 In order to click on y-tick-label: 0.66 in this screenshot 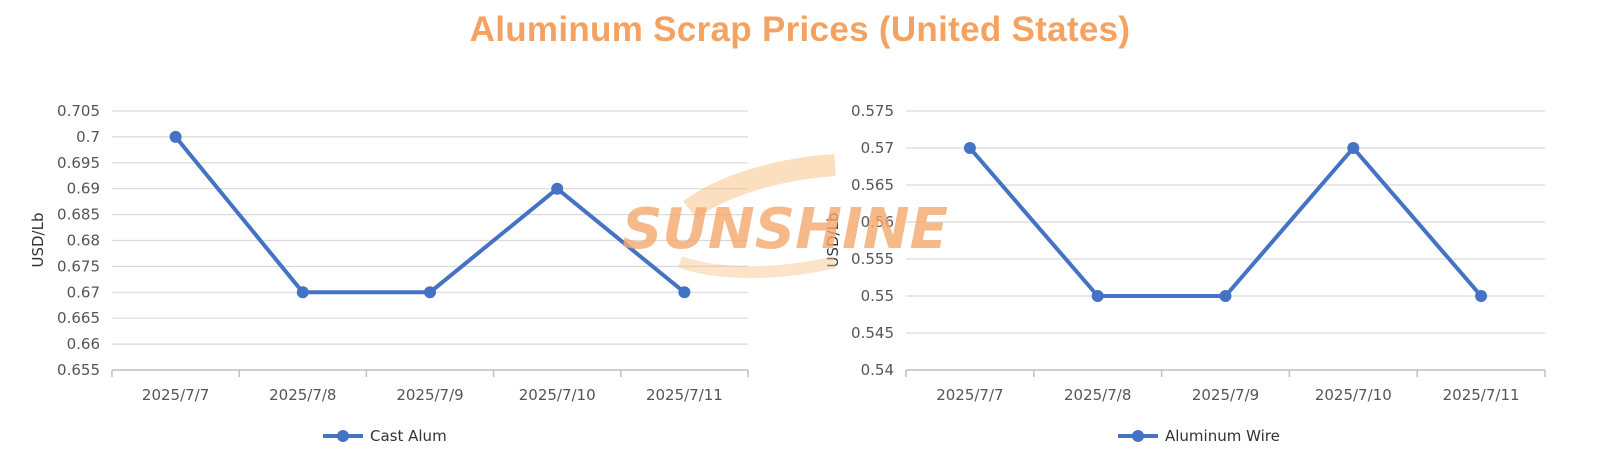, I will do `click(83, 344)`.